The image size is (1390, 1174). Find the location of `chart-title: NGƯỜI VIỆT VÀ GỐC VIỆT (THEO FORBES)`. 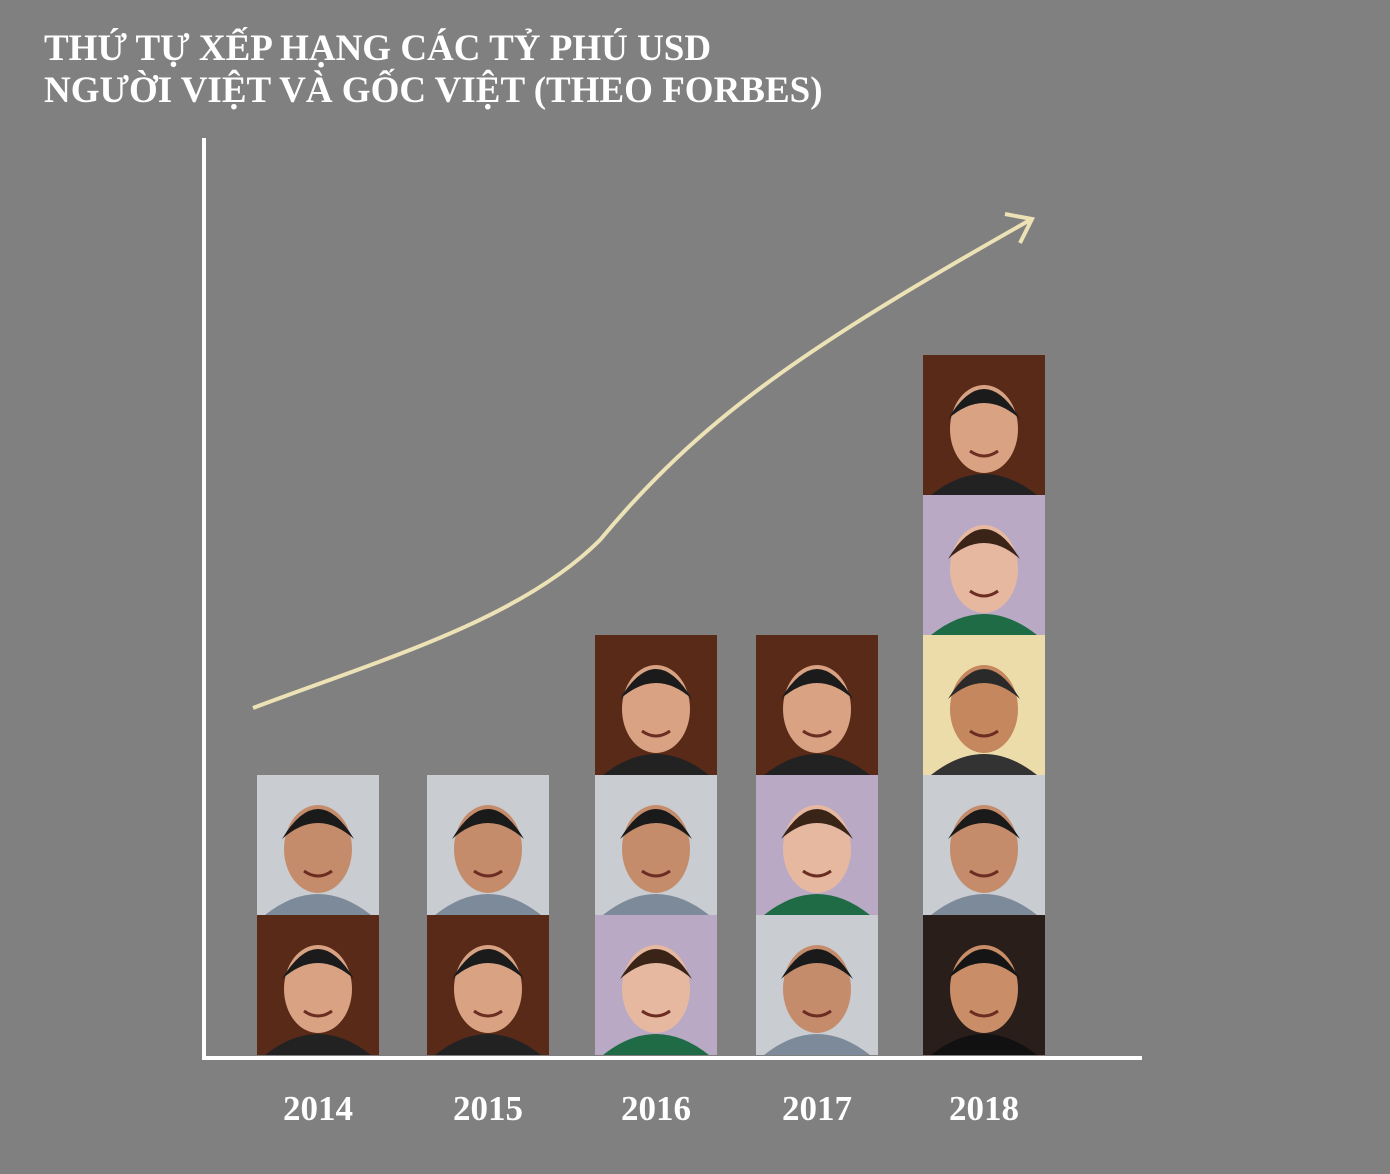

chart-title: NGƯỜI VIỆT VÀ GỐC VIỆT (THEO FORBES) is located at coordinates (433, 89).